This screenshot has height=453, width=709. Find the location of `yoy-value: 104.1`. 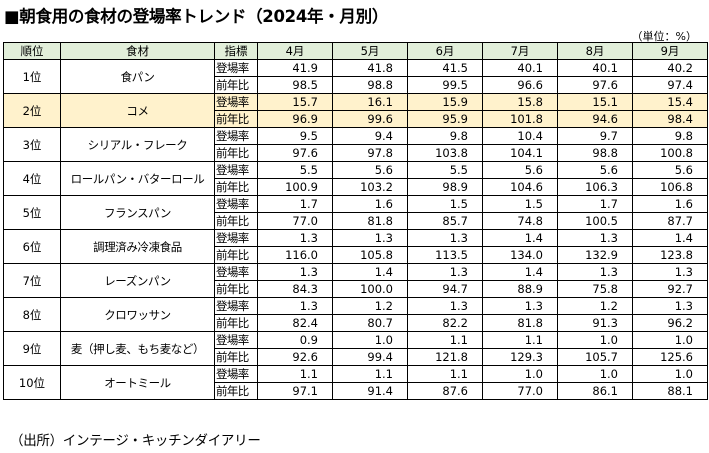

yoy-value: 104.1 is located at coordinates (520, 153).